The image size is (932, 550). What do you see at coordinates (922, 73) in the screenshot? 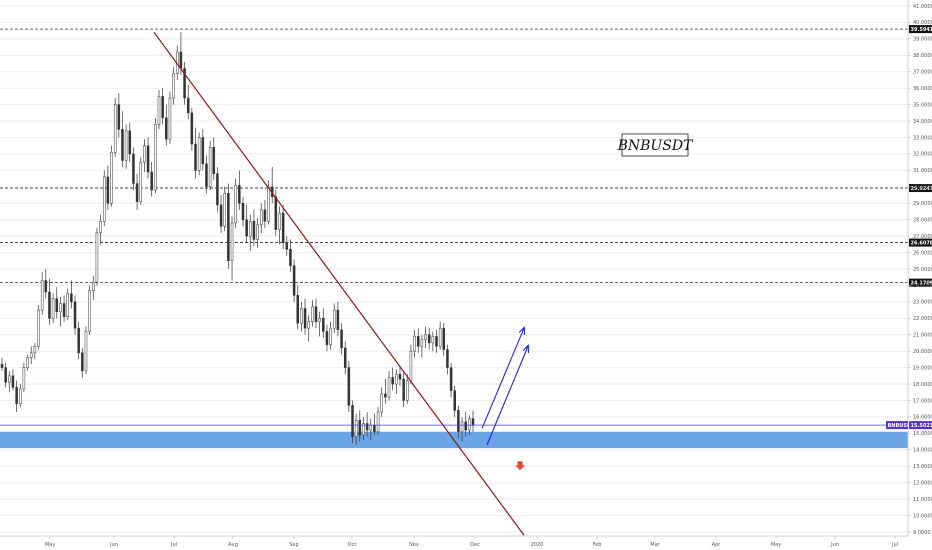
I see `y-tick-label: 37.0000` at bounding box center [922, 73].